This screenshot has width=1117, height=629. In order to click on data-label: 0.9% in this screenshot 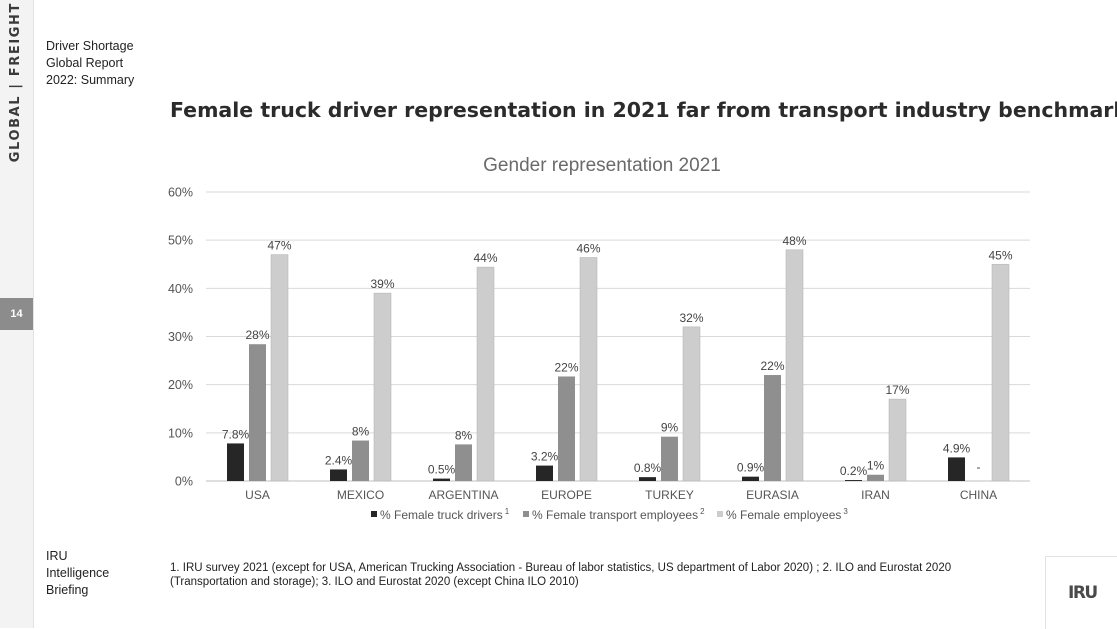, I will do `click(751, 468)`.